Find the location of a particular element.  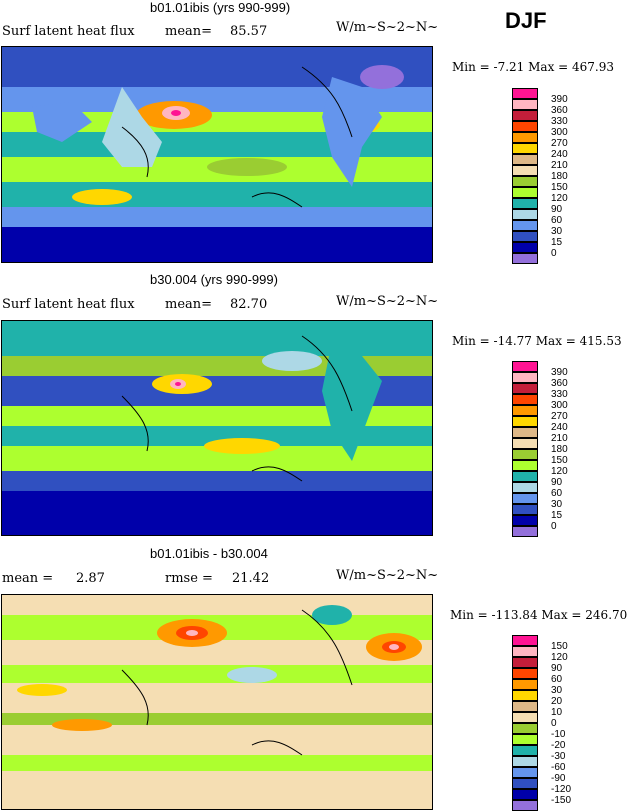

panel-1-mean-label: mean= is located at coordinates (189, 31).